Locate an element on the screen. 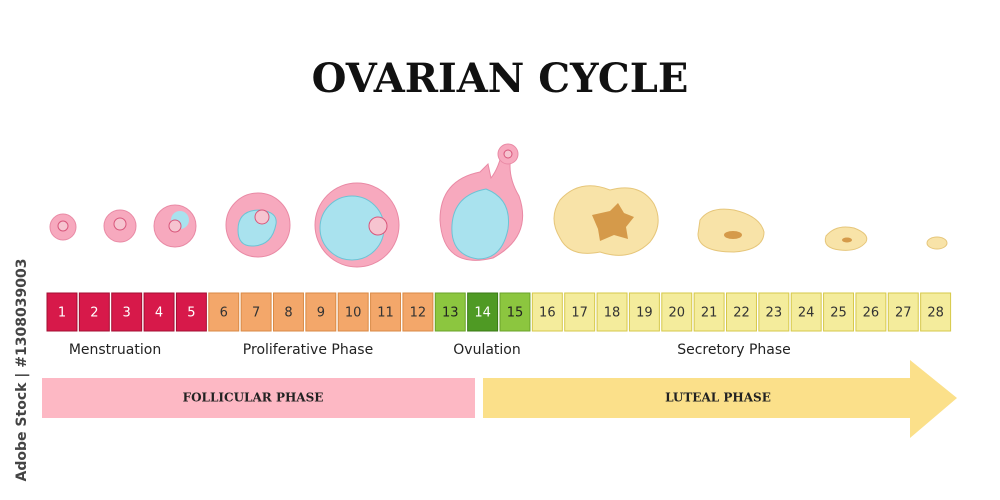 The width and height of the screenshot is (1000, 500). day-number: 19 is located at coordinates (644, 313).